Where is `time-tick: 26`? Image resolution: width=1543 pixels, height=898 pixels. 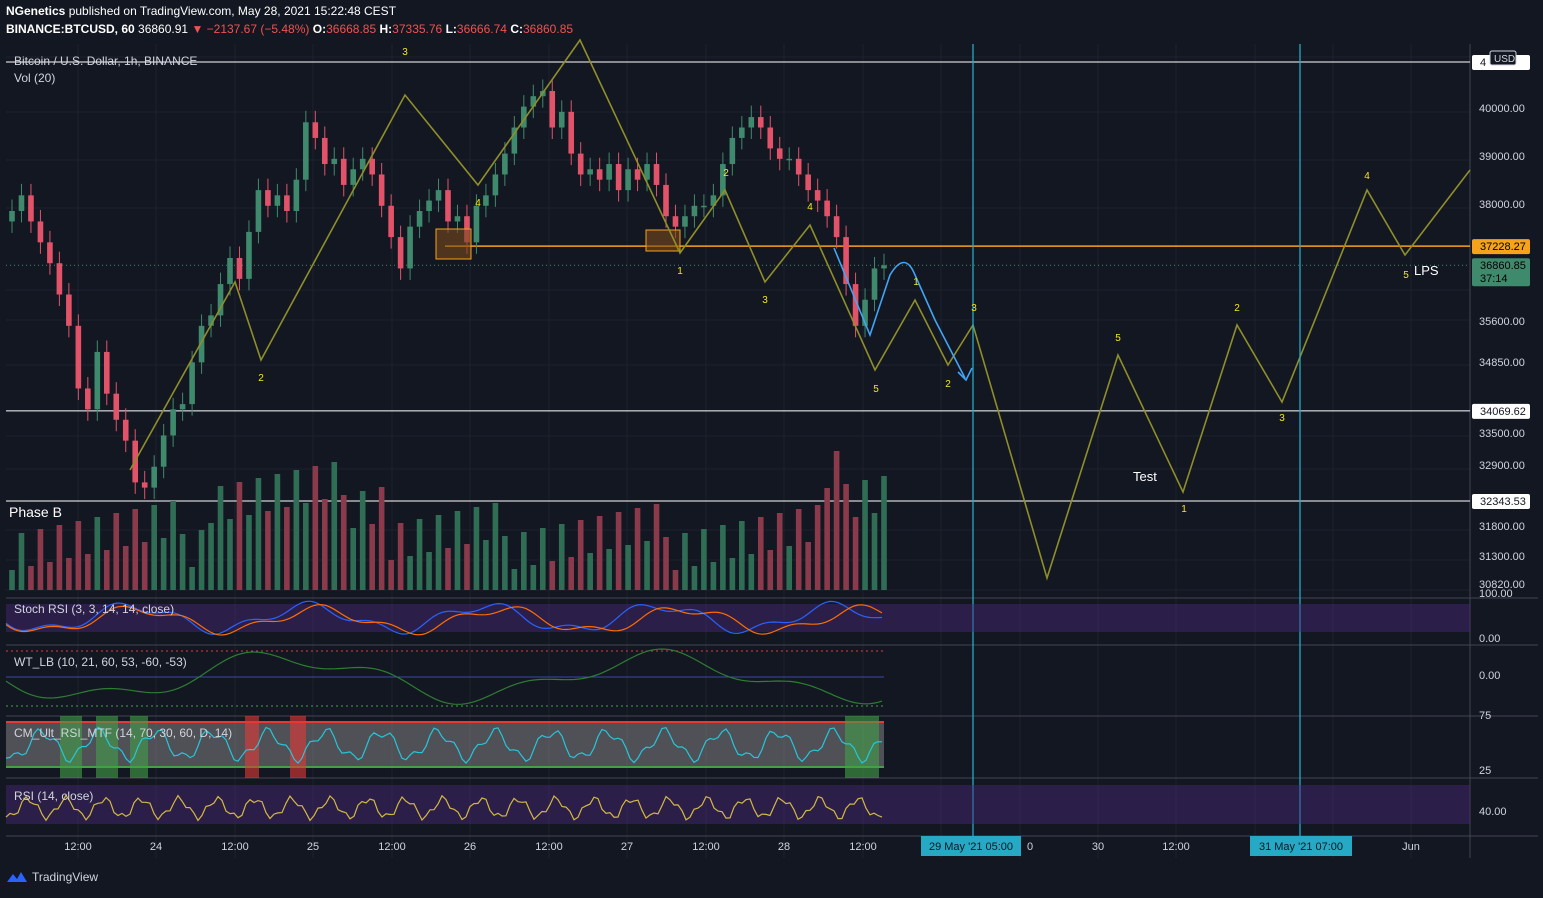
time-tick: 26 is located at coordinates (470, 847).